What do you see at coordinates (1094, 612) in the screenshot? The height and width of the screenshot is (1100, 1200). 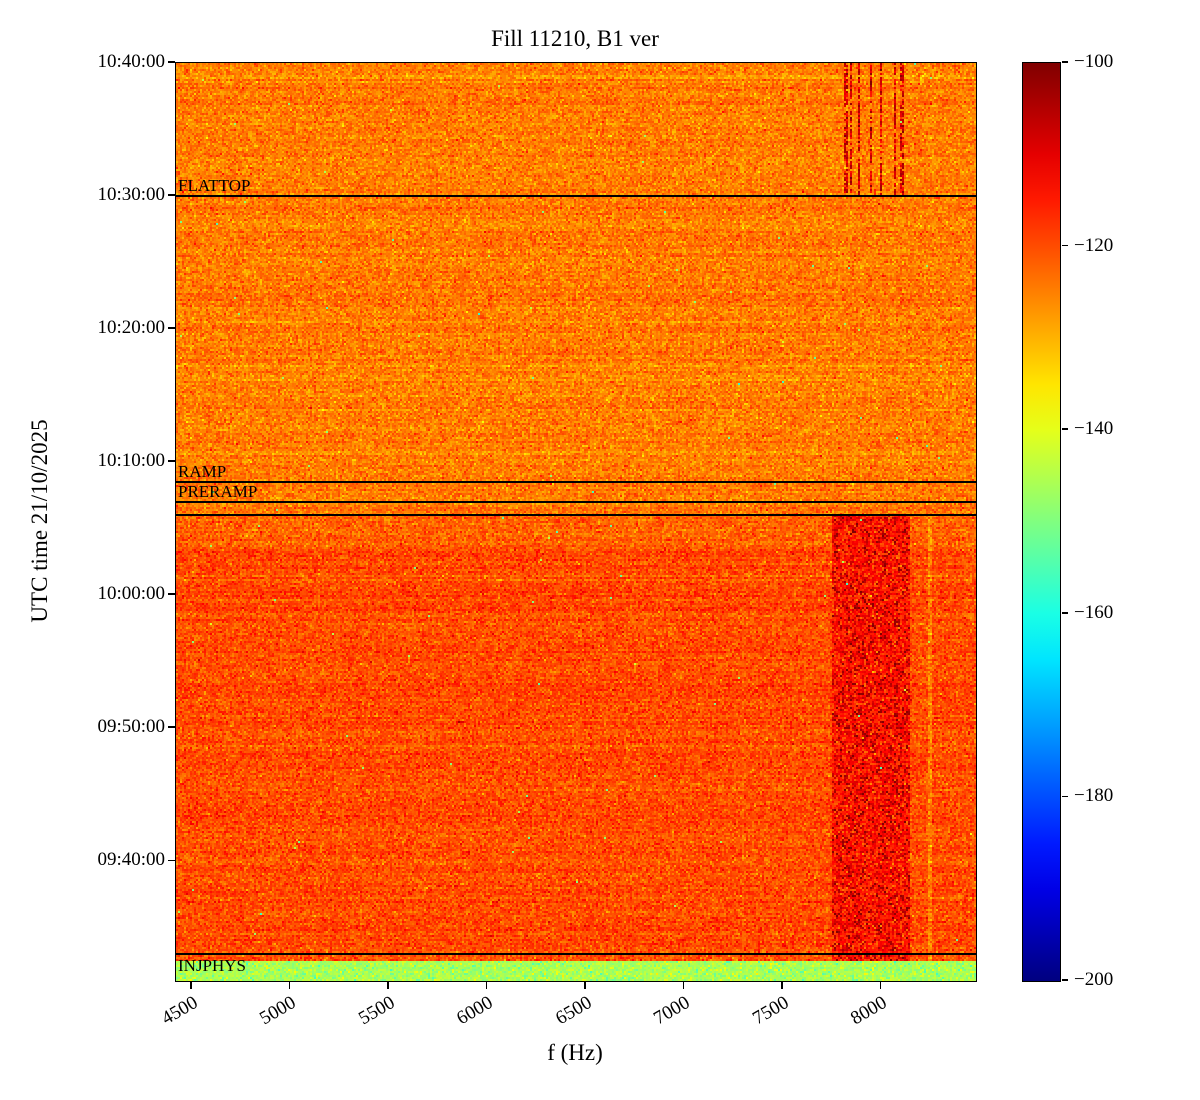 I see `colorbar-tick-label: −160` at bounding box center [1094, 612].